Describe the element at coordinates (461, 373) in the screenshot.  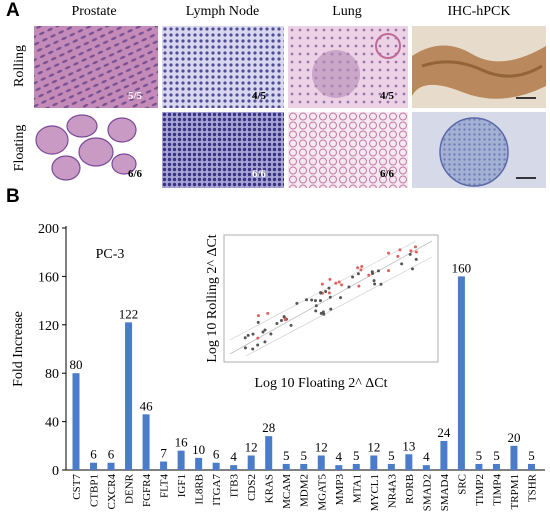
I see `bar-src` at that location.